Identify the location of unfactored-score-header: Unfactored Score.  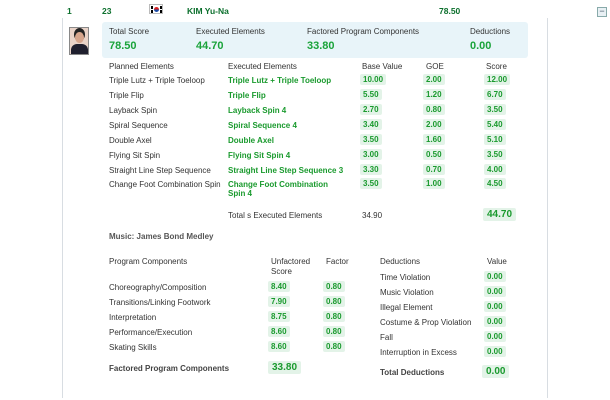
(291, 266).